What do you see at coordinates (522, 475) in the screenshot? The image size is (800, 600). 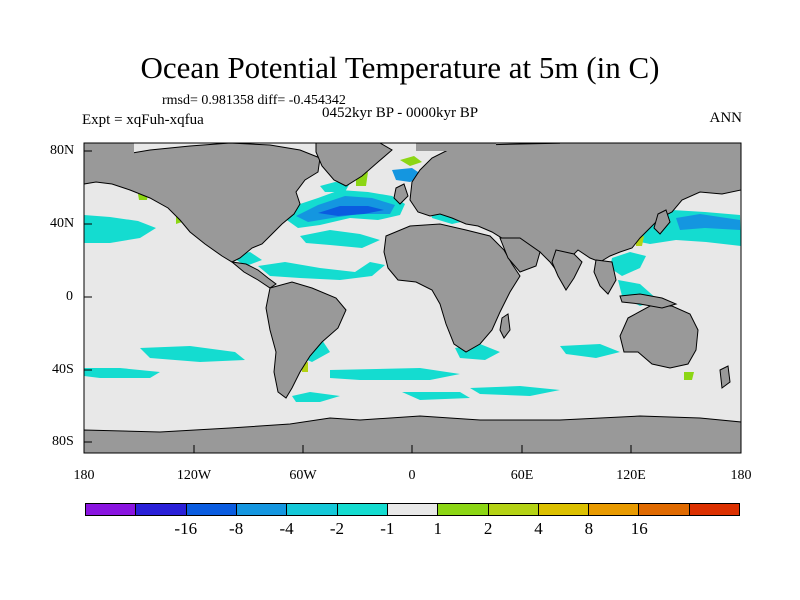 I see `x-tick-60e: 60E` at bounding box center [522, 475].